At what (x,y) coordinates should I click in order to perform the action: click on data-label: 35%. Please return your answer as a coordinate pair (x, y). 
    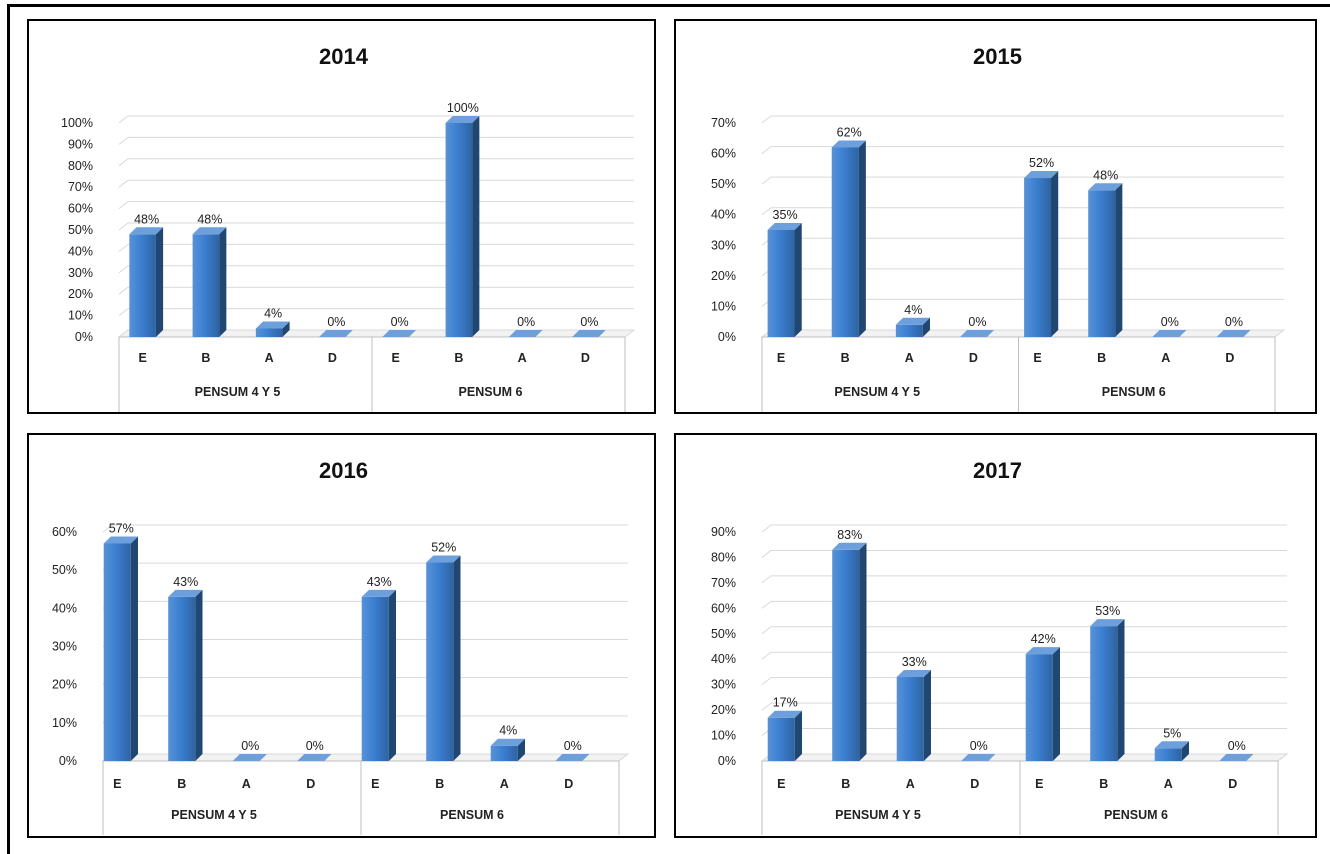
    Looking at the image, I should click on (785, 215).